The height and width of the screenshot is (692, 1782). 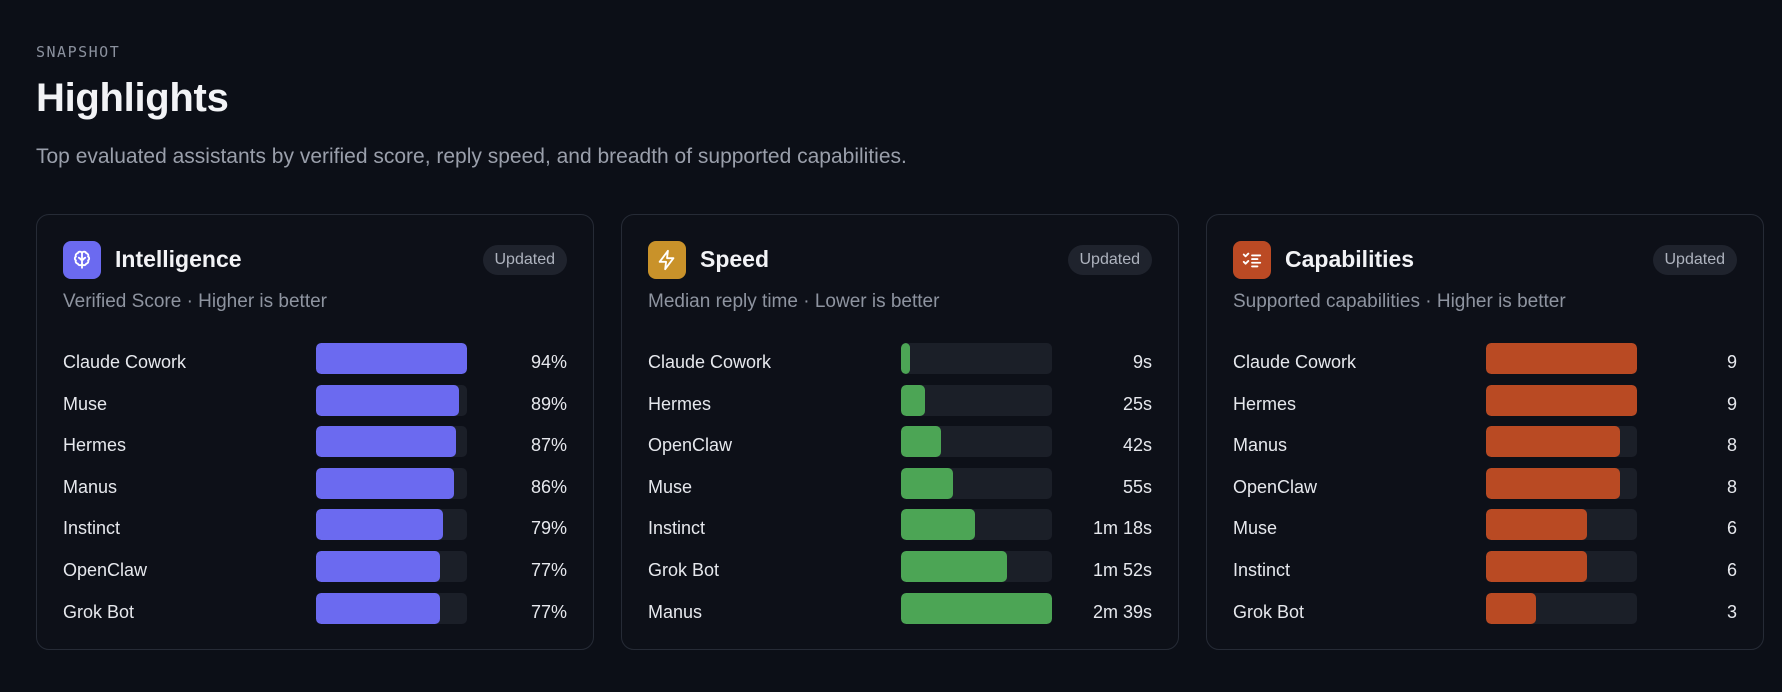 I want to click on ranking-row: Instinct 79%, so click(x=315, y=530).